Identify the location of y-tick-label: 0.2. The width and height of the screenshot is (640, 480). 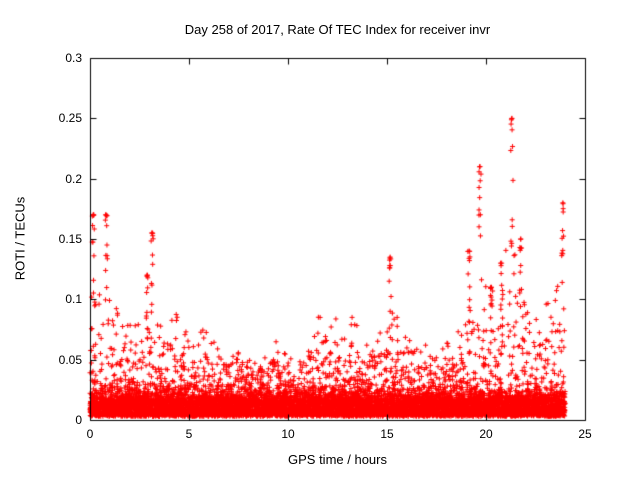
(73, 178).